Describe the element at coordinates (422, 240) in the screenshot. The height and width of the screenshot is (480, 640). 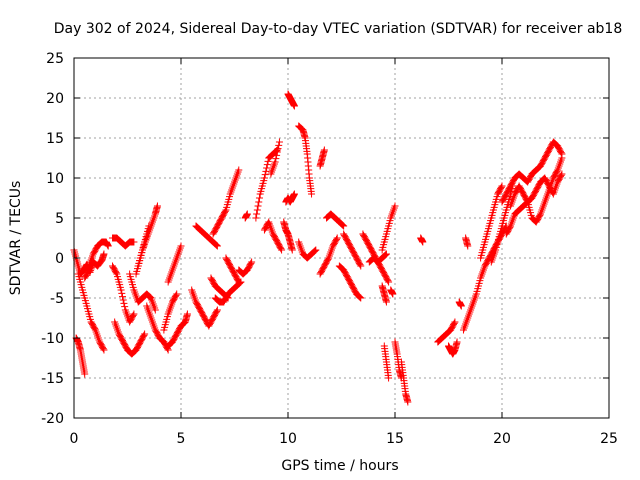
I see `series-t45` at that location.